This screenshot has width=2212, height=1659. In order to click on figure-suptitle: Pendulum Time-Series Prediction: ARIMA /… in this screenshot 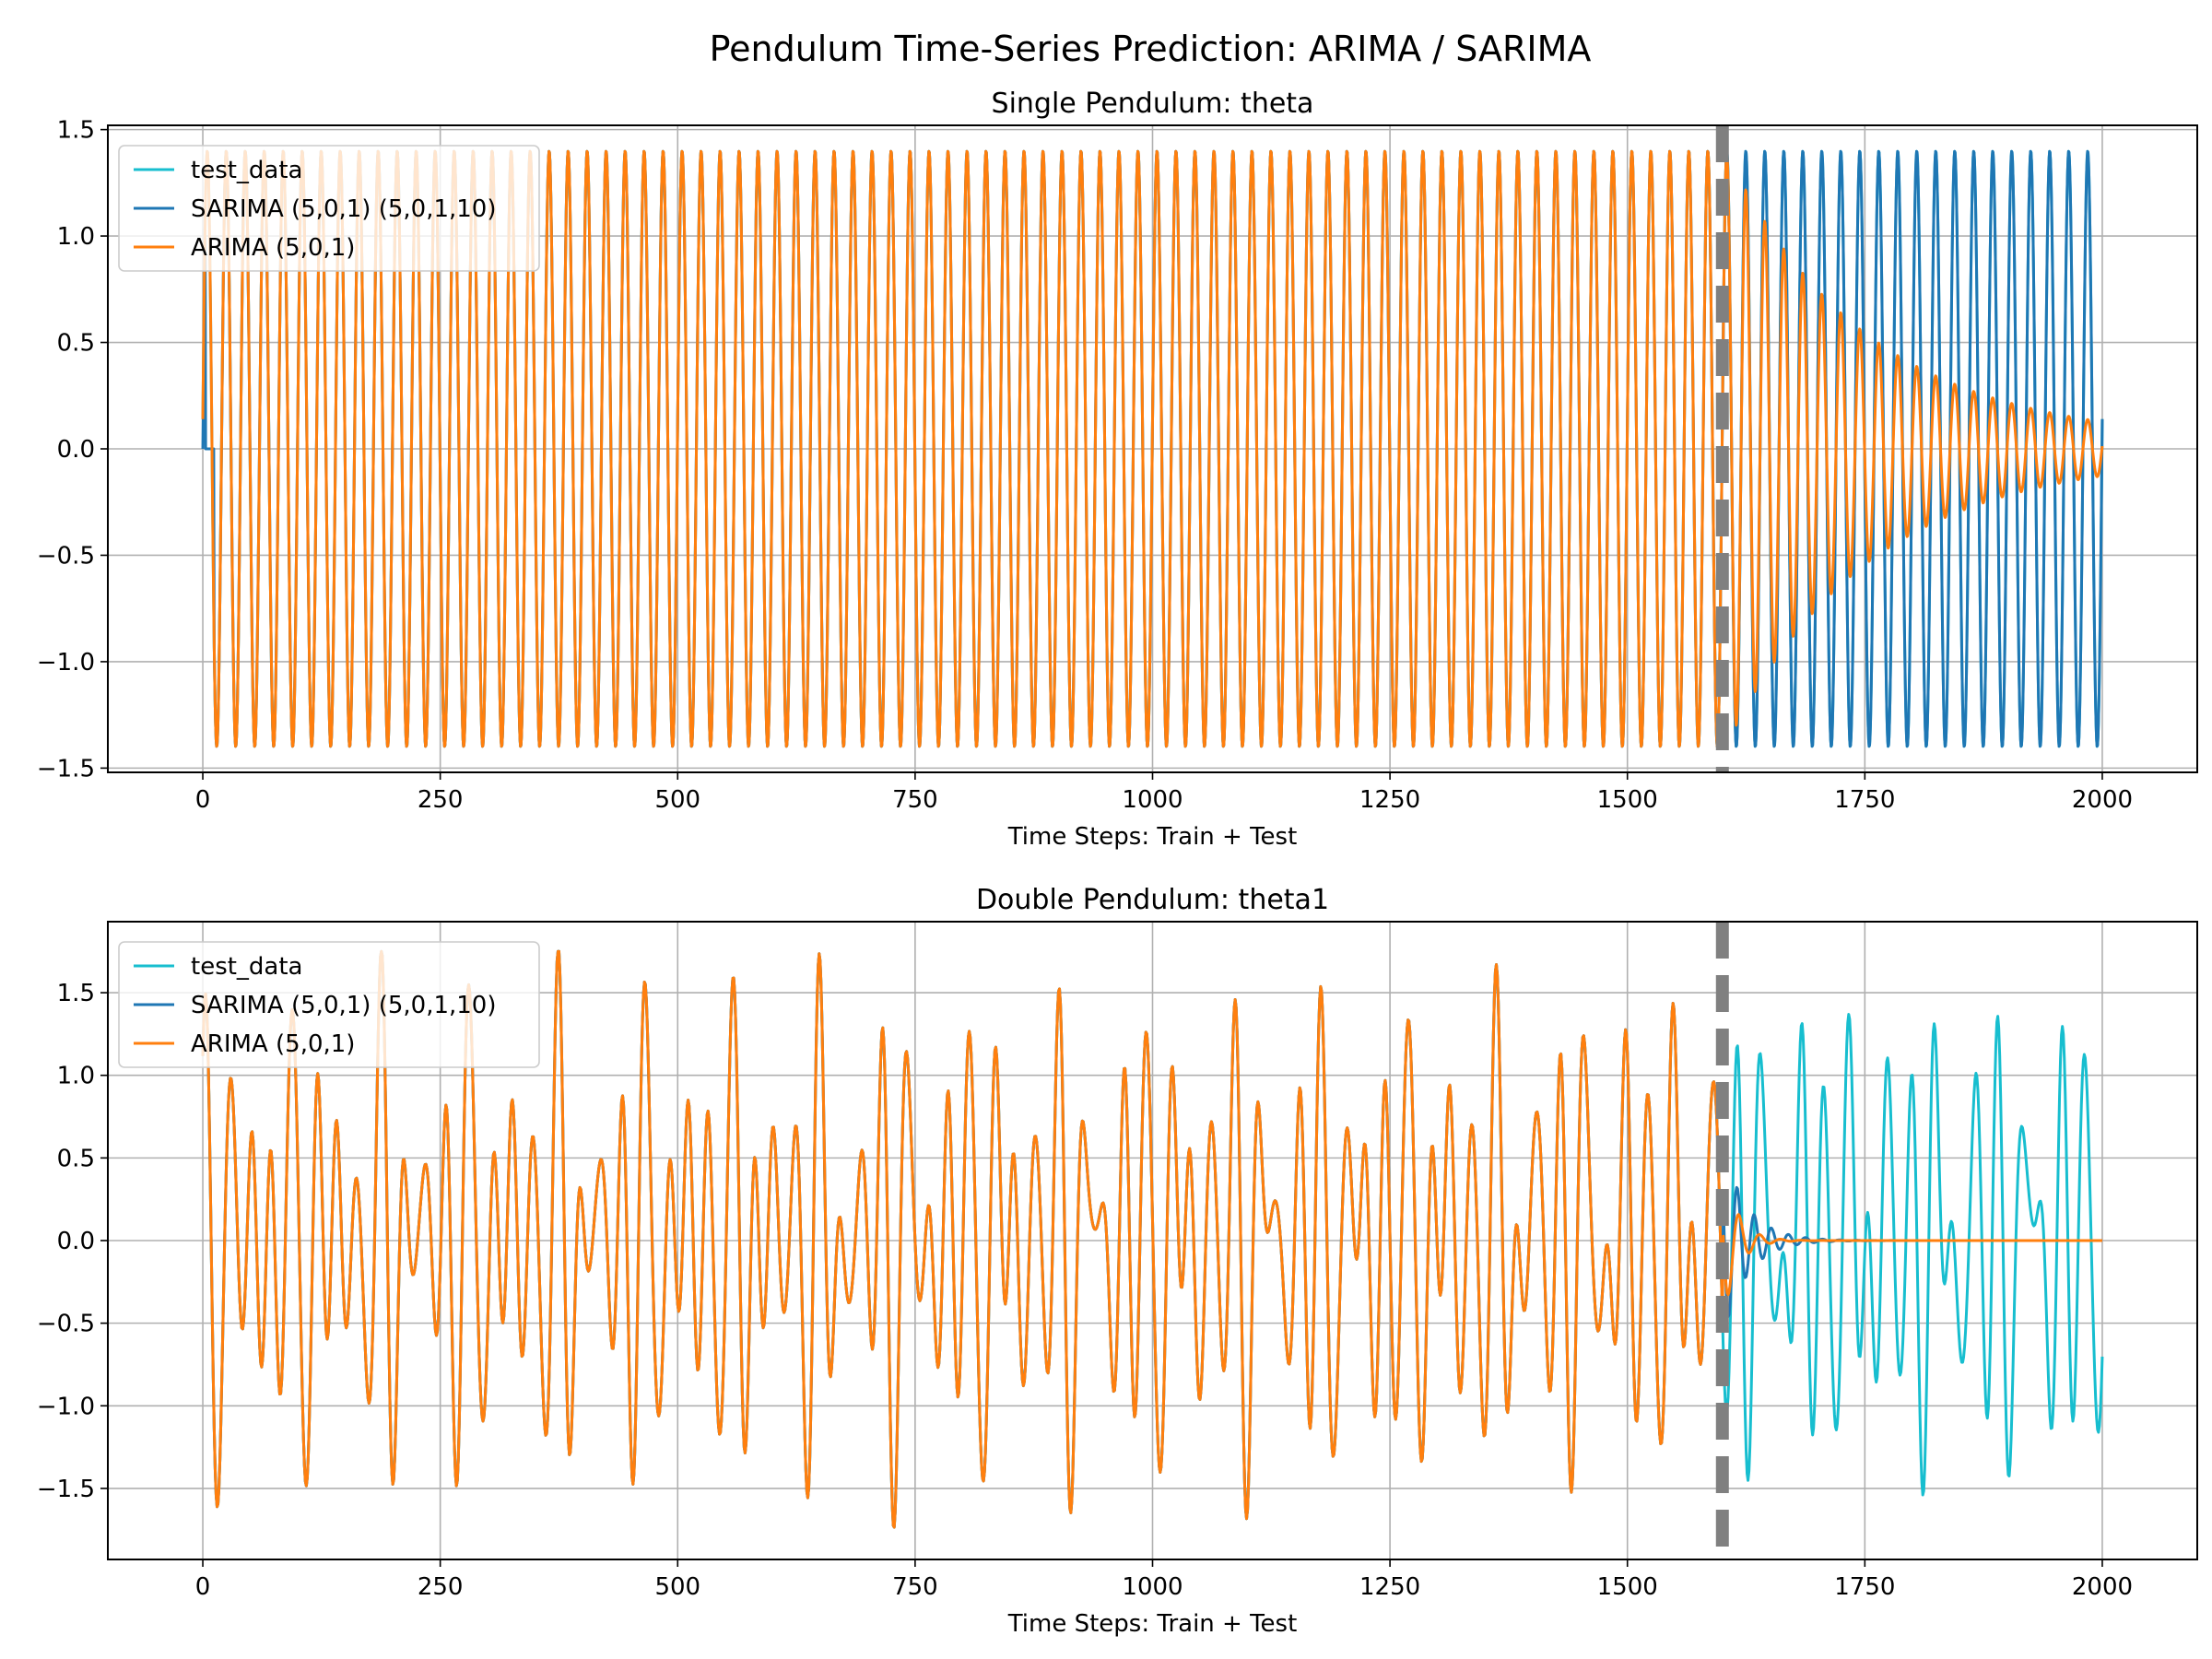, I will do `click(1151, 49)`.